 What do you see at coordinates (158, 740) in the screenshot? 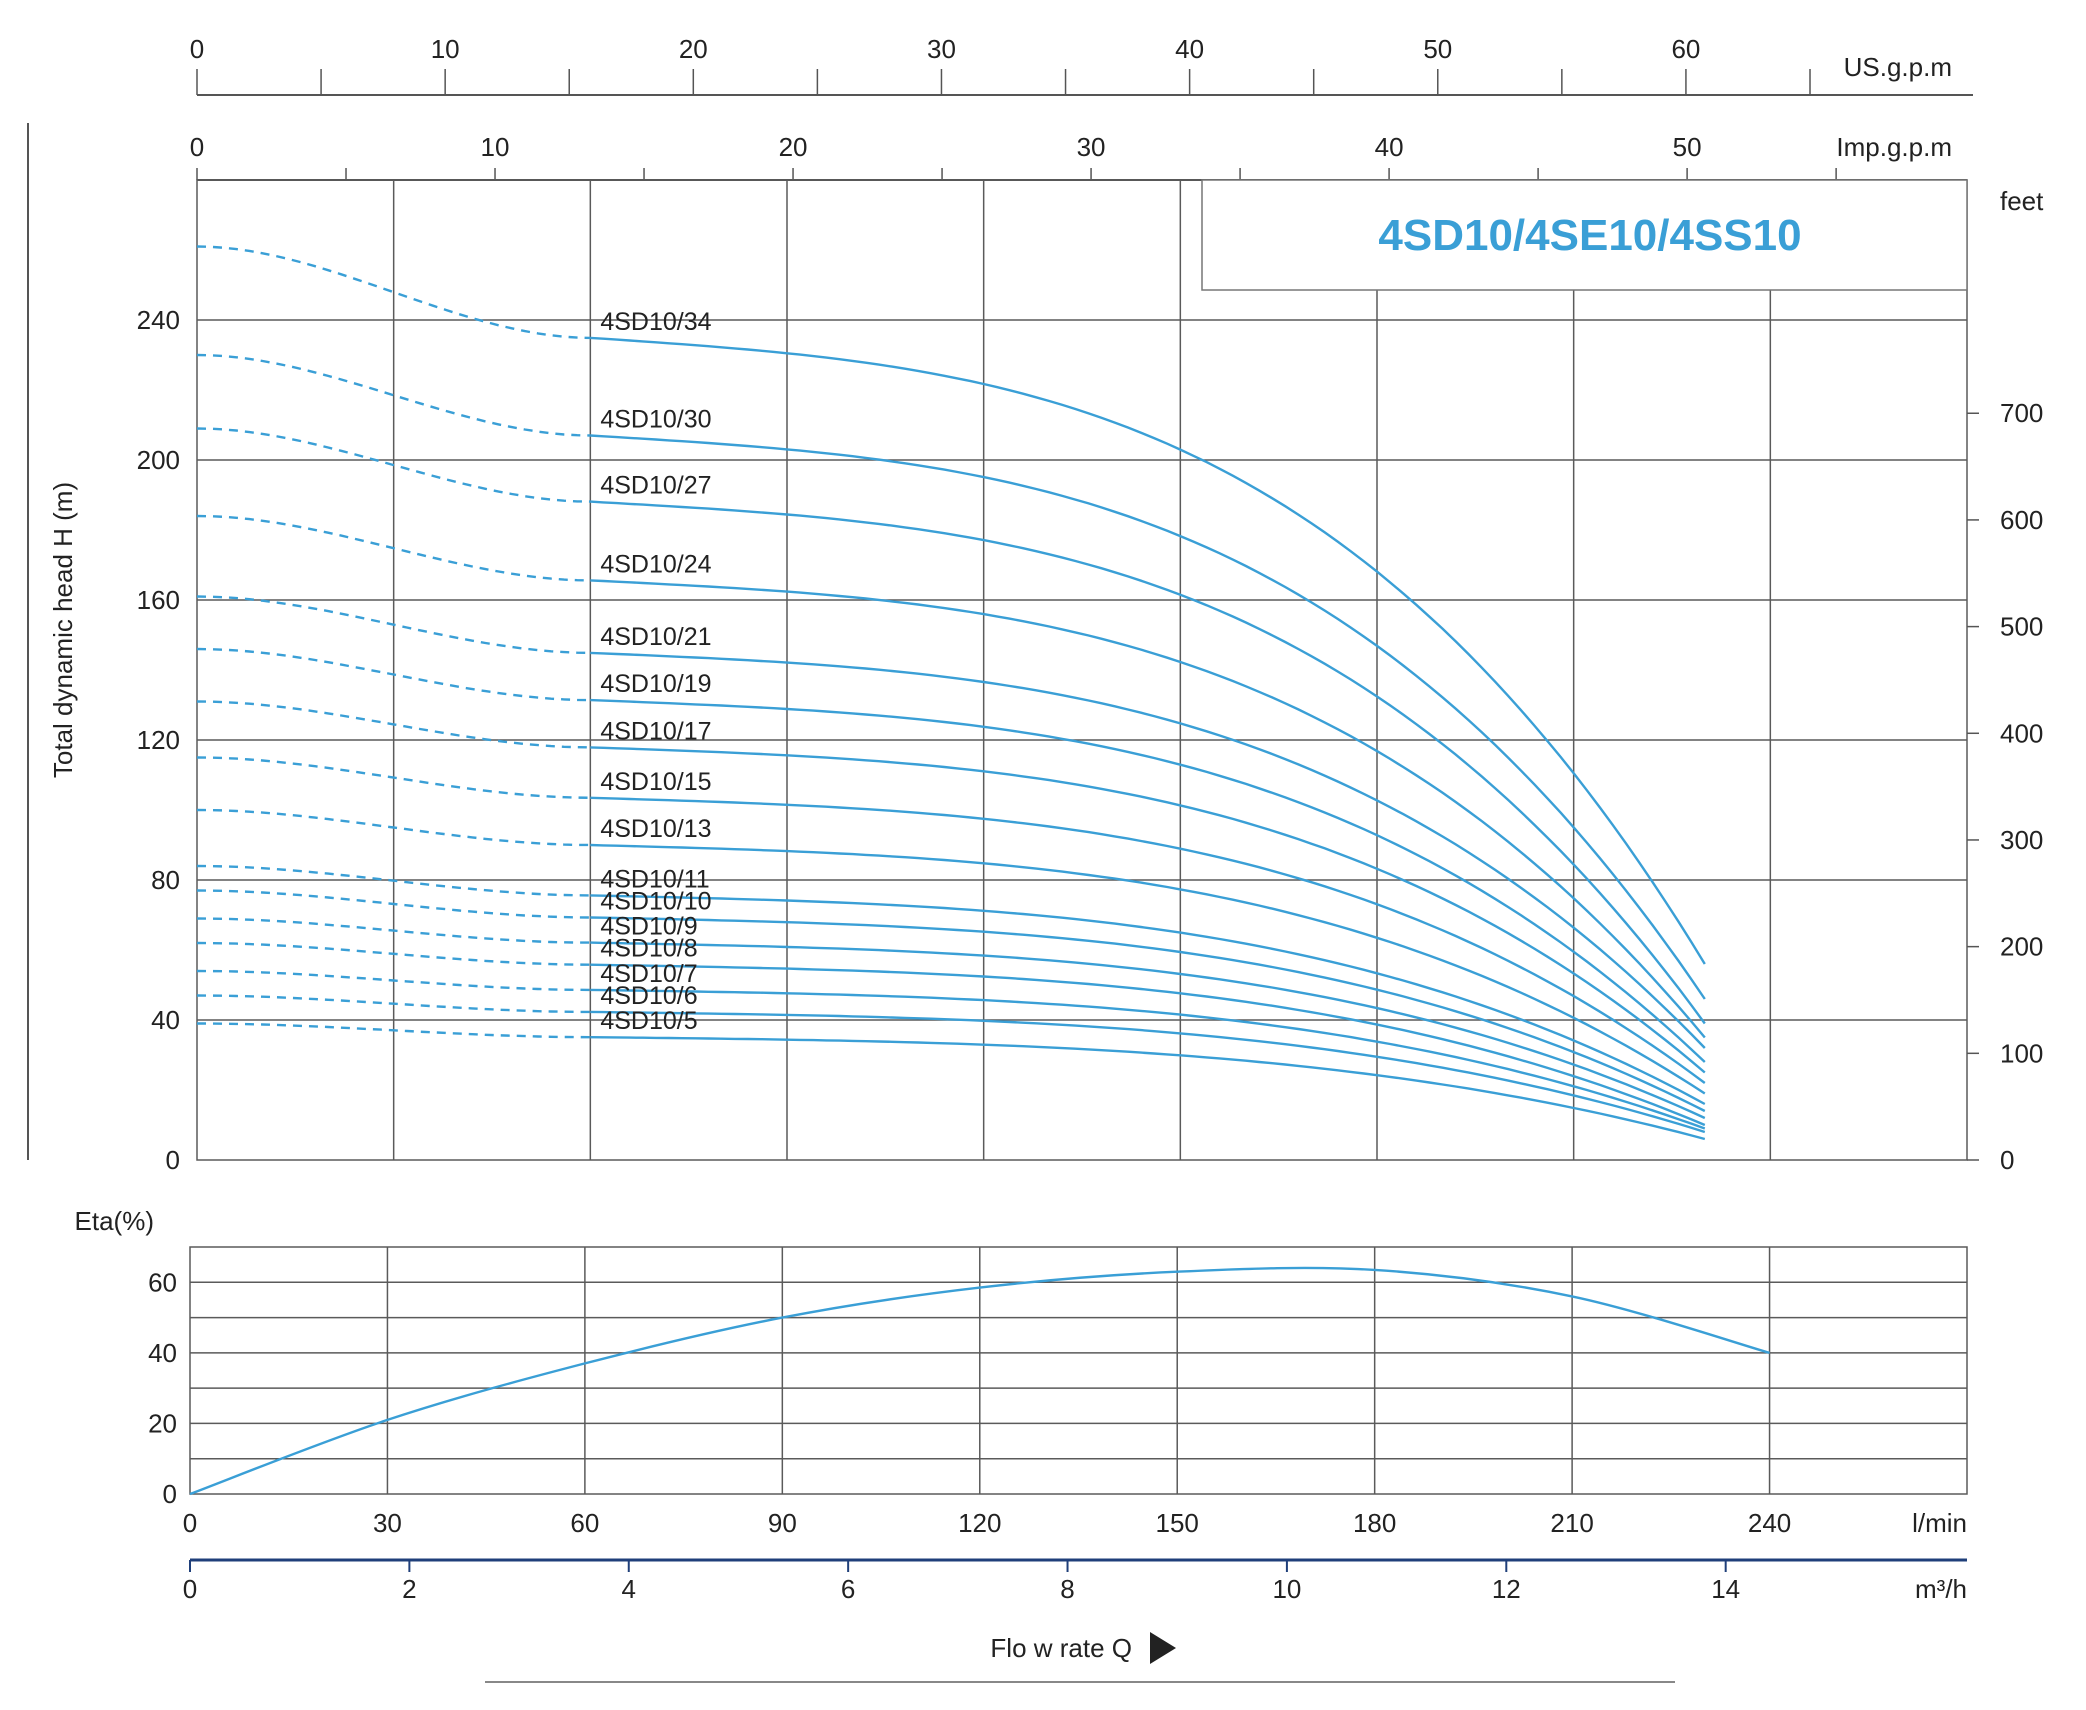
I see `head-y-tick-label: 120` at bounding box center [158, 740].